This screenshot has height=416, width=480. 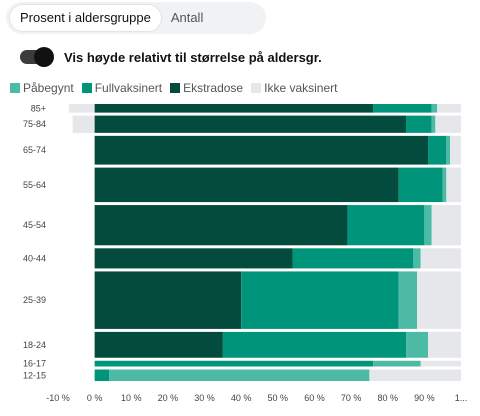 I want to click on legend-item-ekstradose: Ekstradose, so click(x=206, y=88).